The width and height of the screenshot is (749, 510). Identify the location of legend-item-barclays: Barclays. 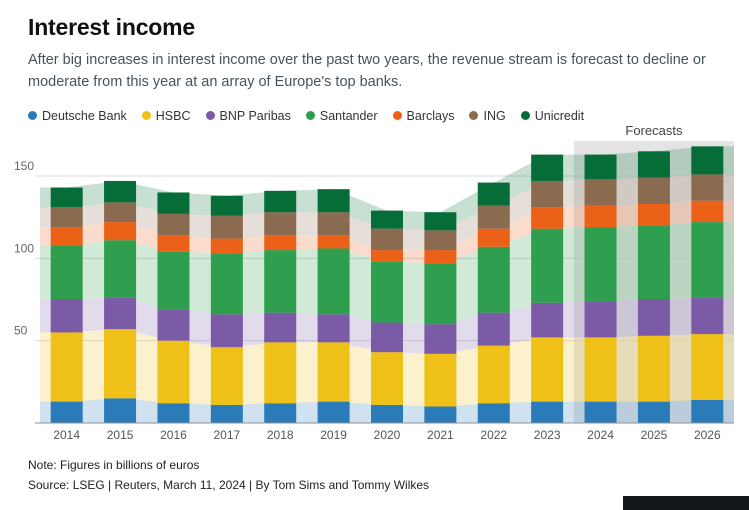
(423, 115).